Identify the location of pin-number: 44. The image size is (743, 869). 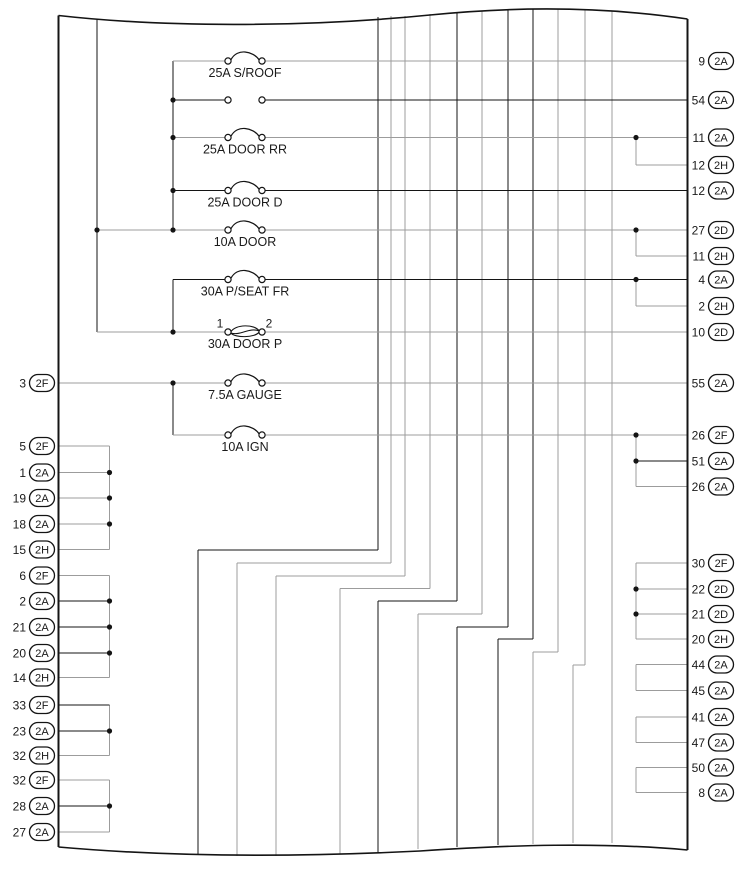
(699, 665).